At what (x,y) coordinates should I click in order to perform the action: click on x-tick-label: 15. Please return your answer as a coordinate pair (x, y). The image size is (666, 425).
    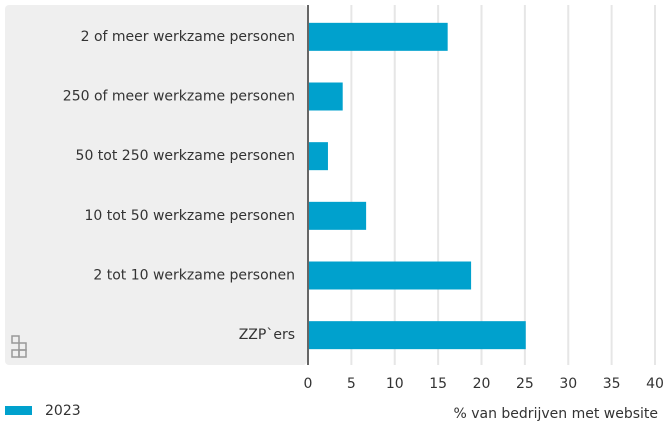
    Looking at the image, I should click on (438, 384).